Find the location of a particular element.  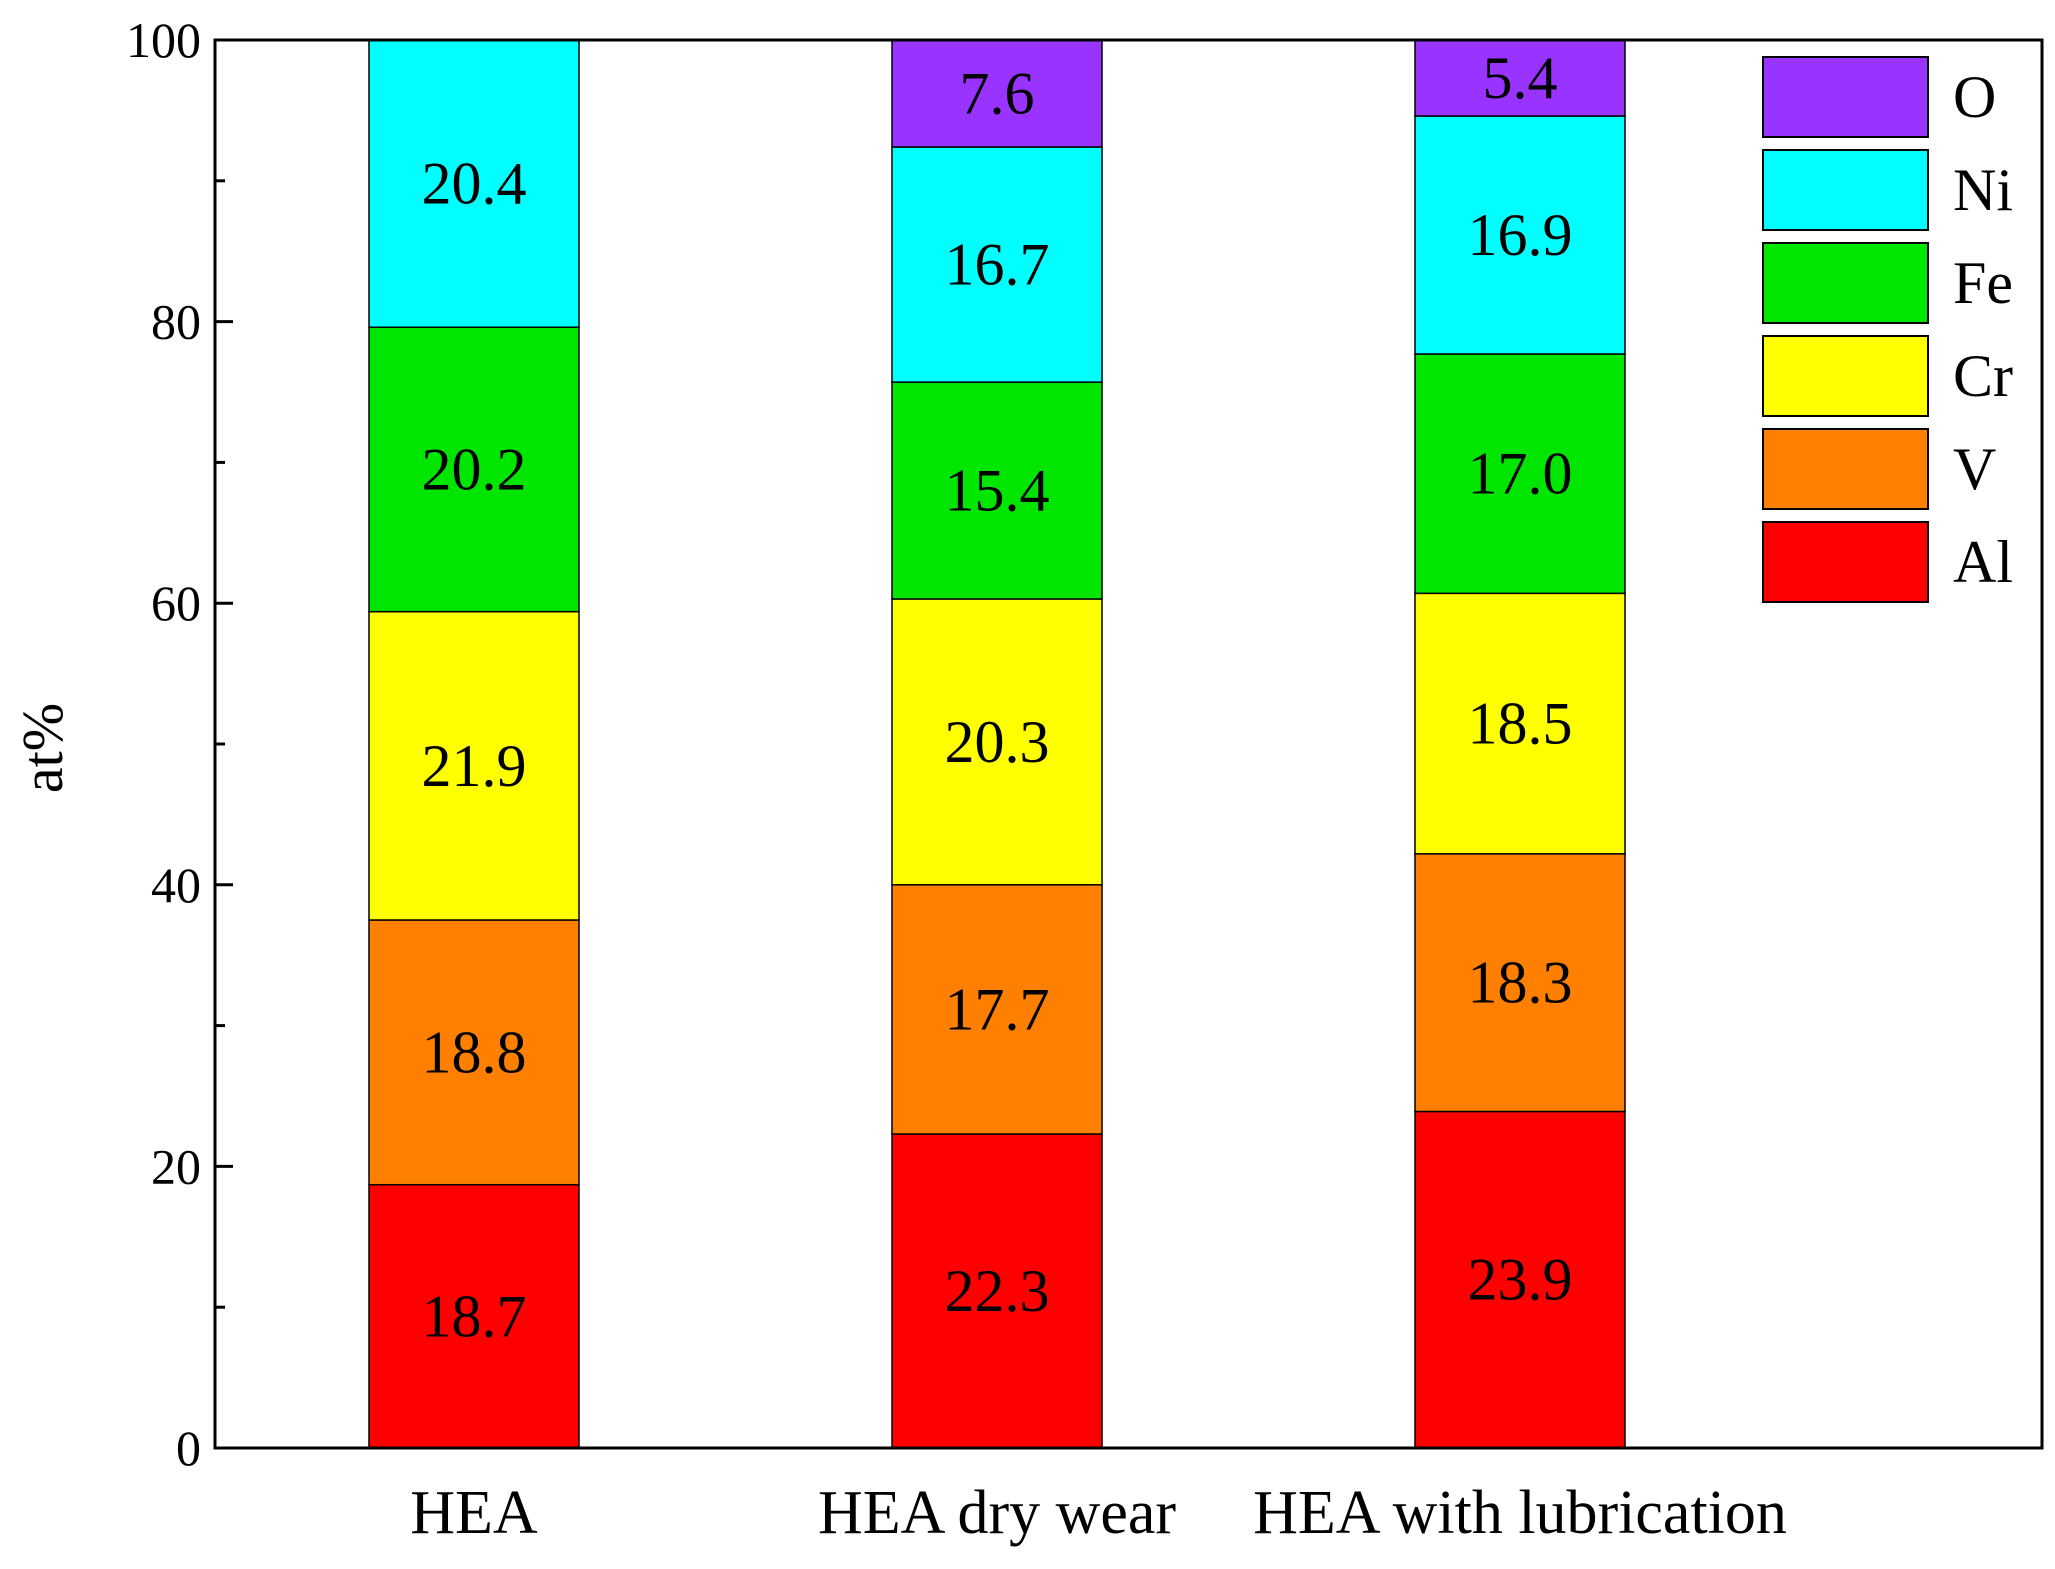

legend-swatch-ni is located at coordinates (1845, 190).